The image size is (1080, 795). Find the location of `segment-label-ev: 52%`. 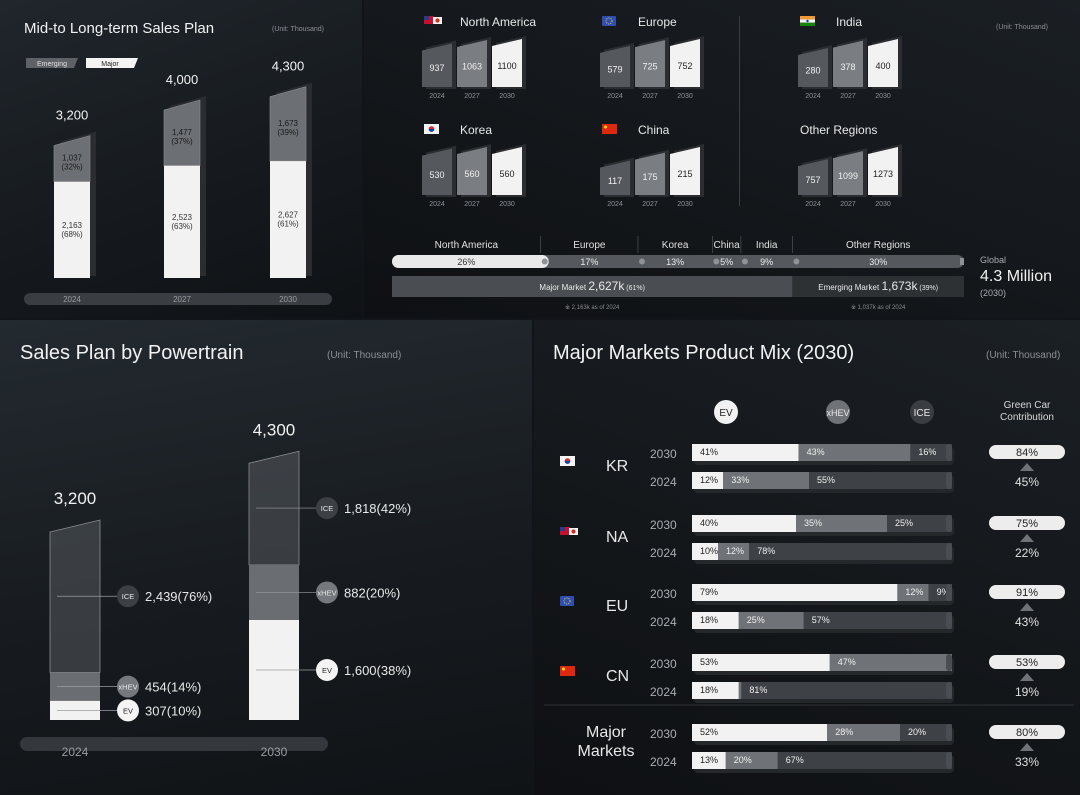

segment-label-ev: 52% is located at coordinates (709, 732).